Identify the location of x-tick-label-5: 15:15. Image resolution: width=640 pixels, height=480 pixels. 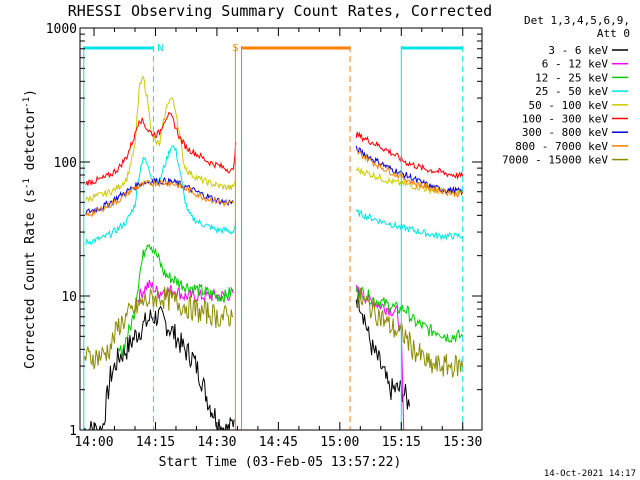
(401, 442).